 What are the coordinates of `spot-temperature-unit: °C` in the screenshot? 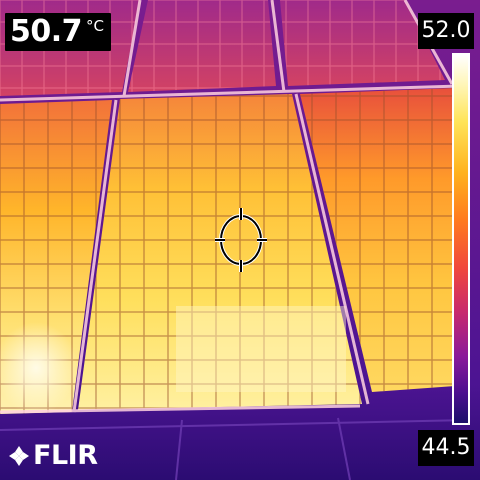 It's located at (95, 26).